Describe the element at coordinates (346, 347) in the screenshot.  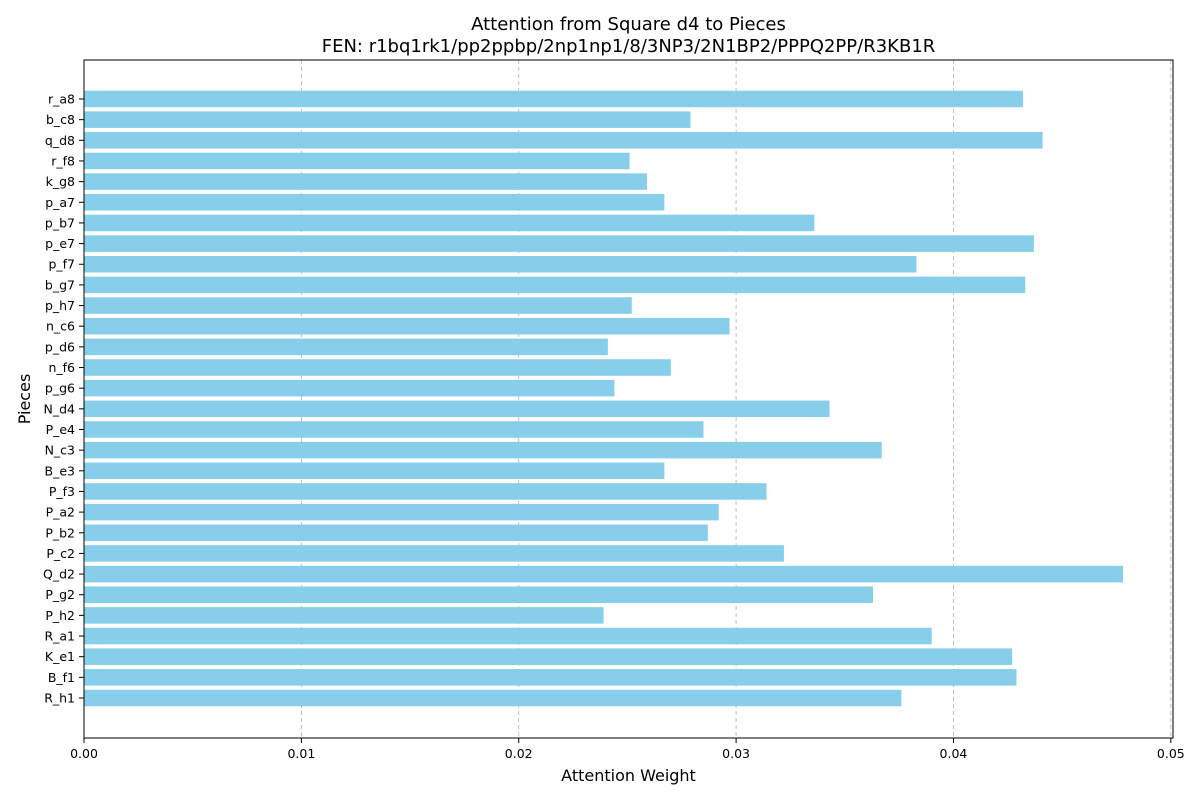
I see `bar-p_d6` at that location.